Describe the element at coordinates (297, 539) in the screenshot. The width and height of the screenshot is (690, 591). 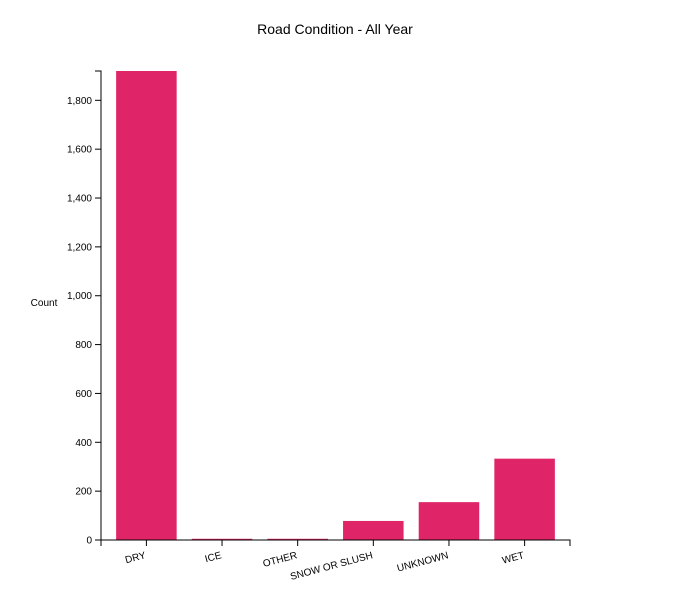
I see `bar-other` at that location.